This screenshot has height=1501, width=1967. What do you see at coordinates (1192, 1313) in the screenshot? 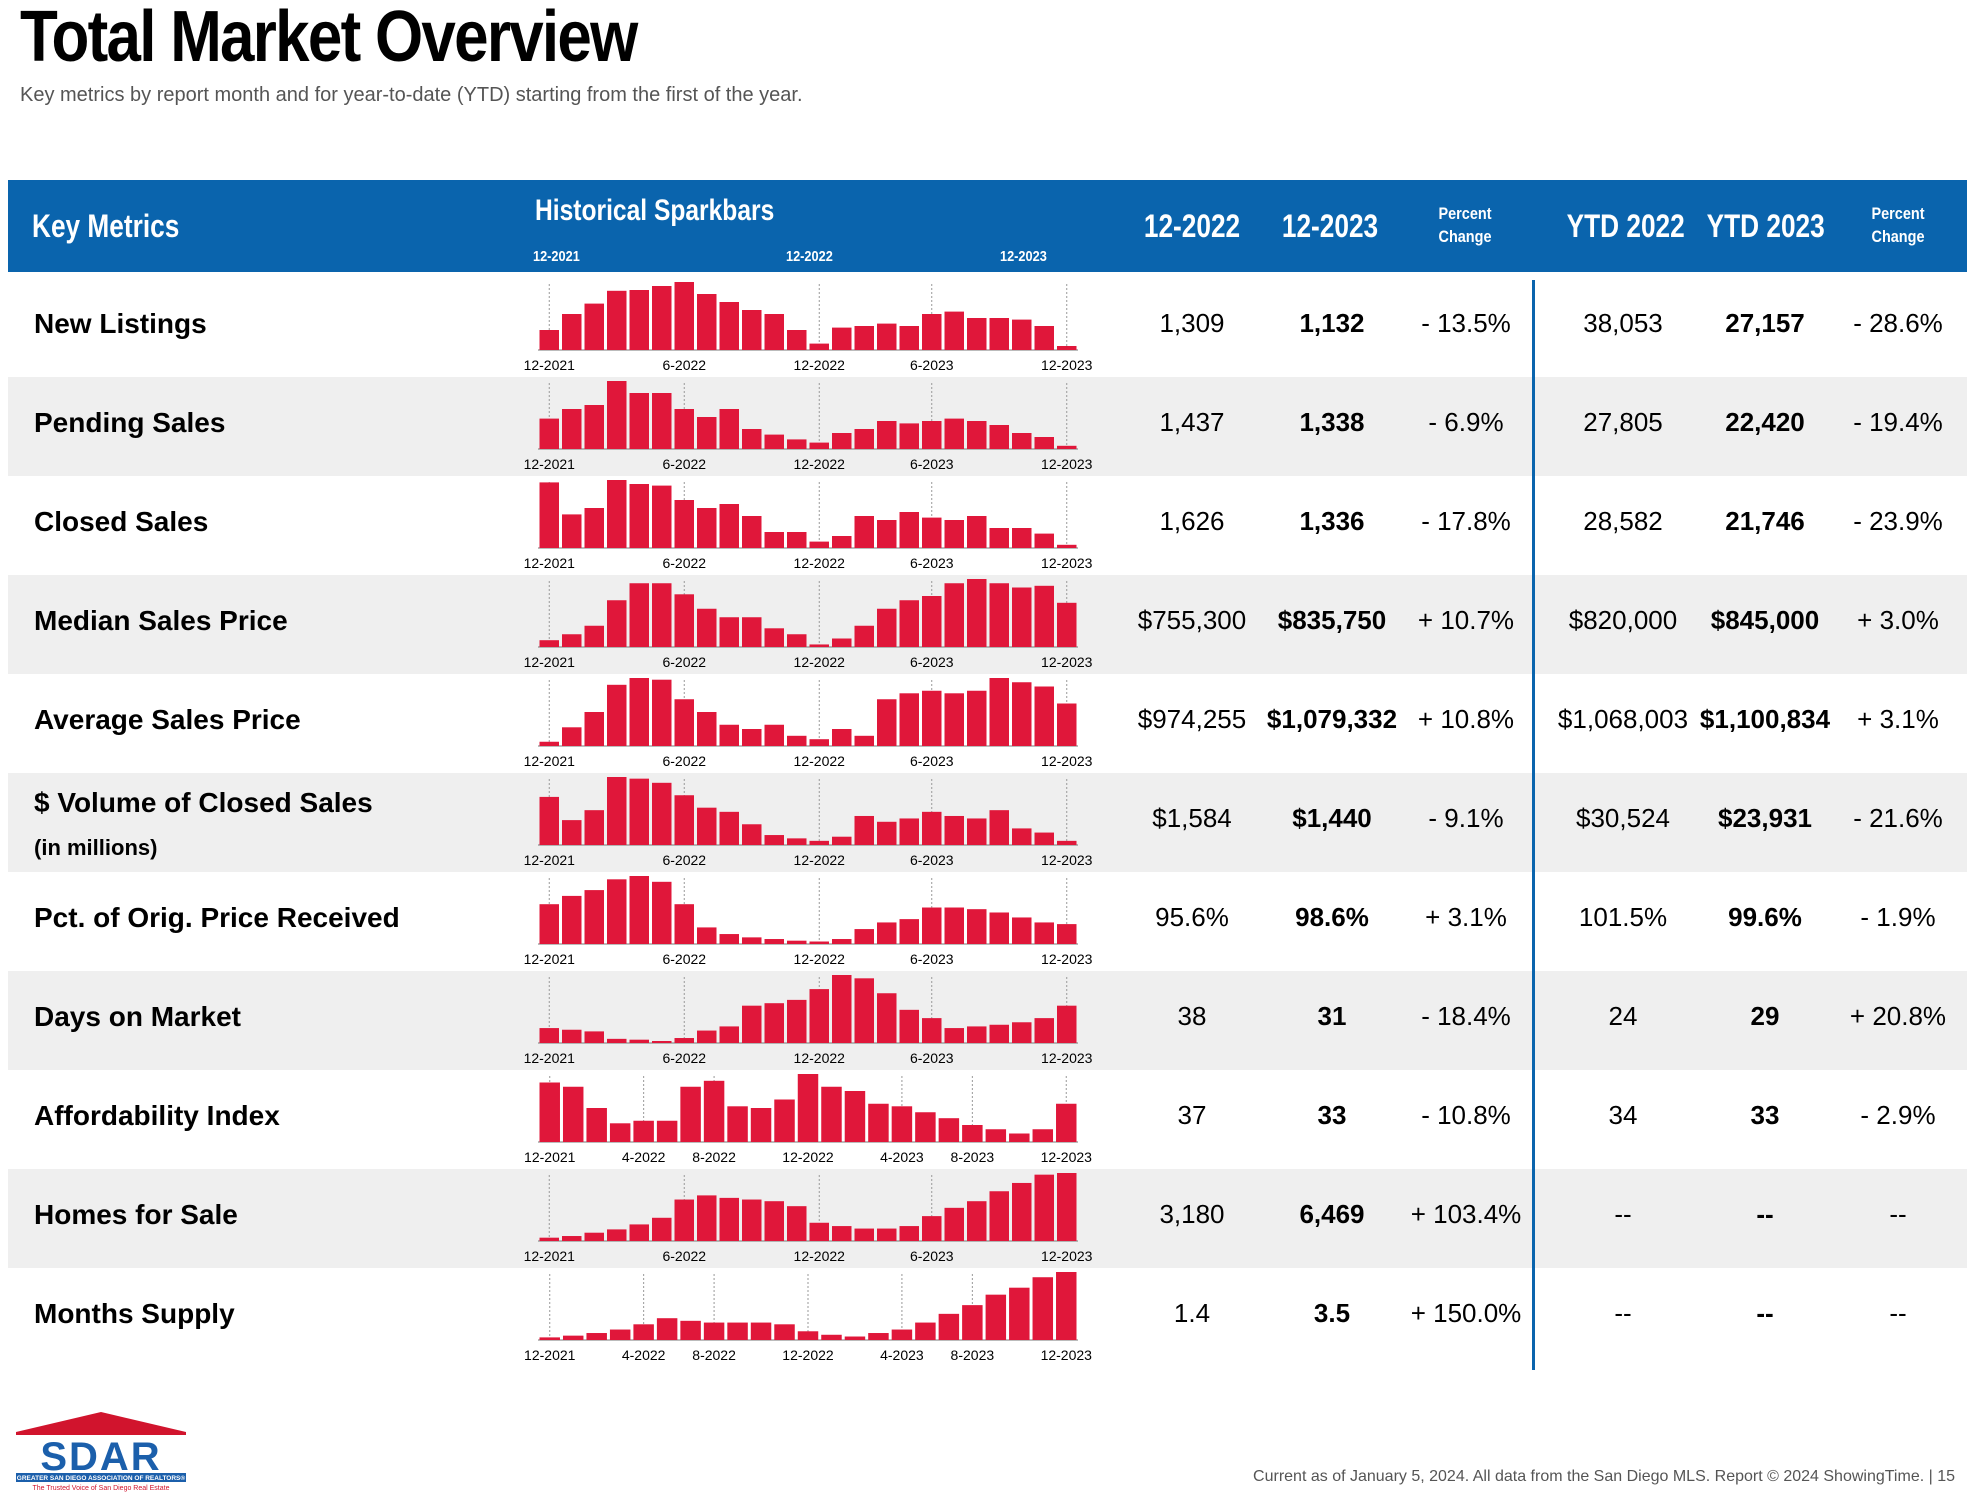
I see `value-12-2022: 1.4` at bounding box center [1192, 1313].